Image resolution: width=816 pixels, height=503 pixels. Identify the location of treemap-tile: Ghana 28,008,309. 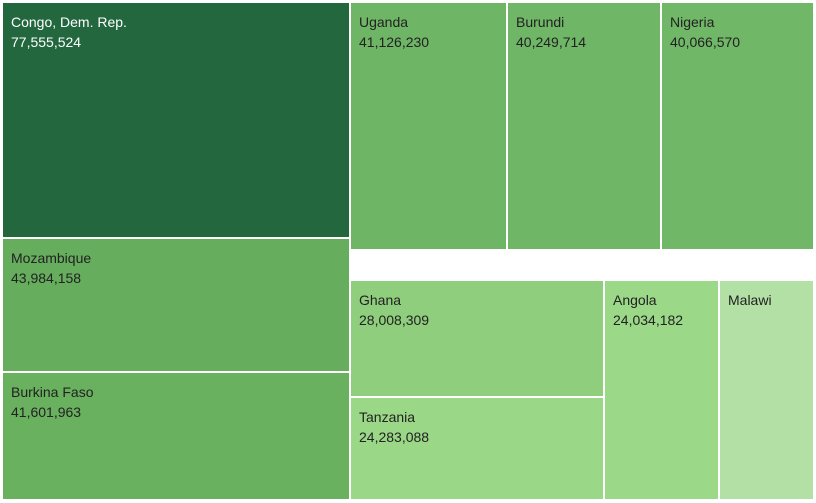
(477, 338).